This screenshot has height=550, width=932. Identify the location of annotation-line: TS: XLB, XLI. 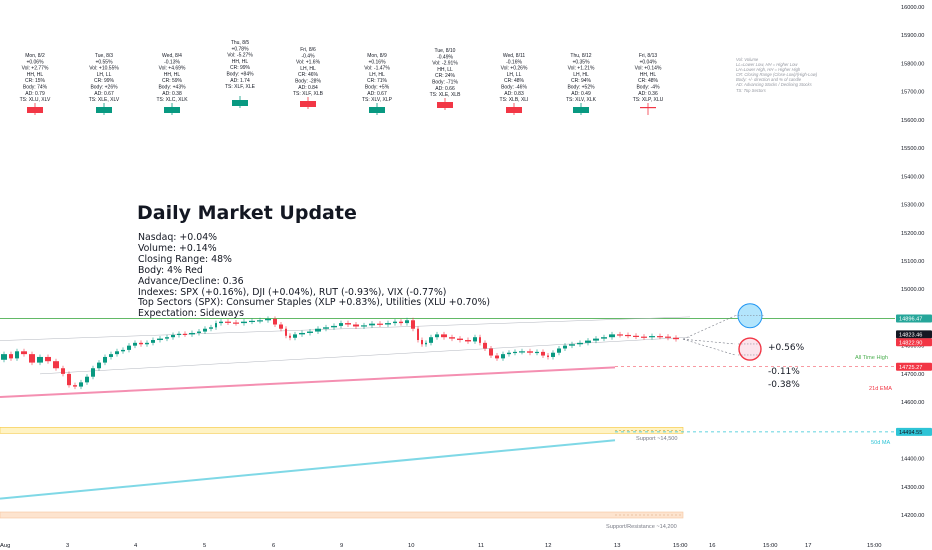
(514, 100).